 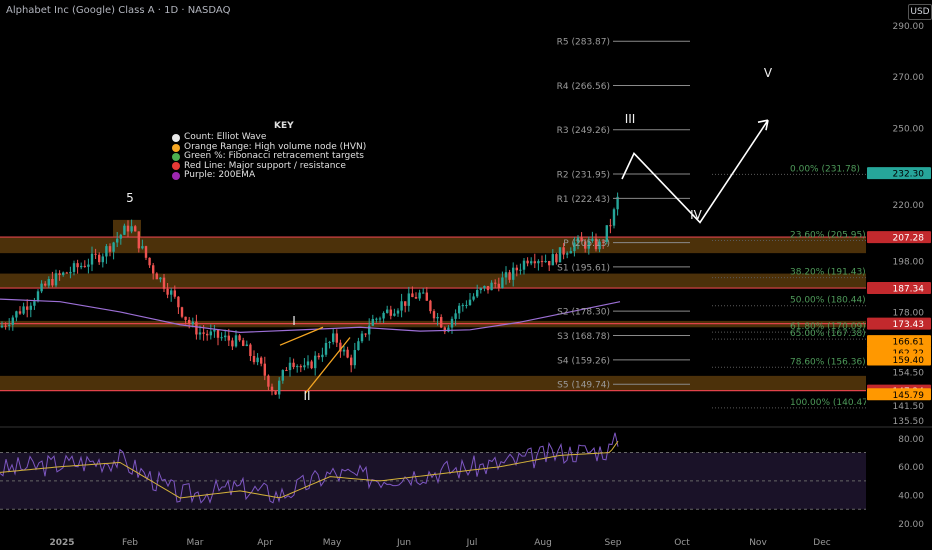 What do you see at coordinates (909, 78) in the screenshot?
I see `price-tick-label: 270.00` at bounding box center [909, 78].